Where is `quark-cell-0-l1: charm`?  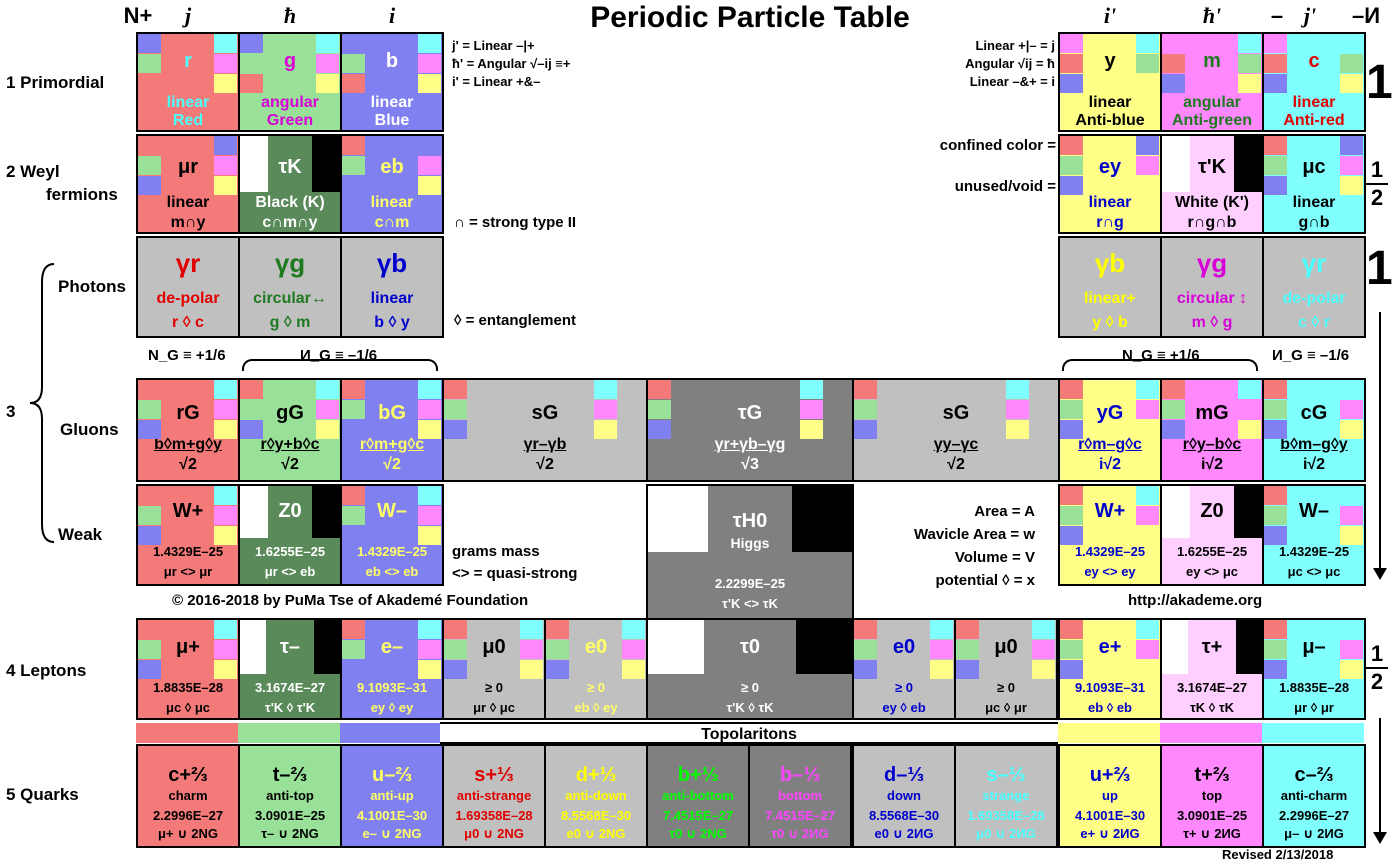 quark-cell-0-l1: charm is located at coordinates (188, 795).